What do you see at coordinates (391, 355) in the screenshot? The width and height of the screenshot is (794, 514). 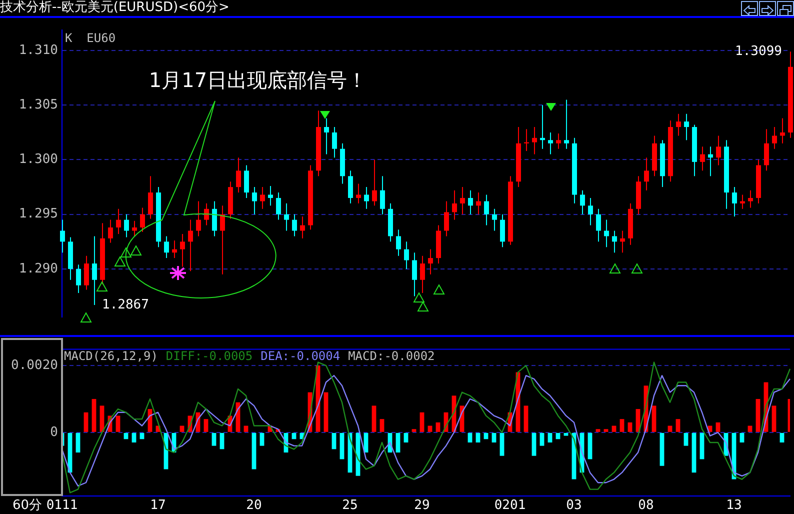 I see `annotation: MACD:-0.0002` at bounding box center [391, 355].